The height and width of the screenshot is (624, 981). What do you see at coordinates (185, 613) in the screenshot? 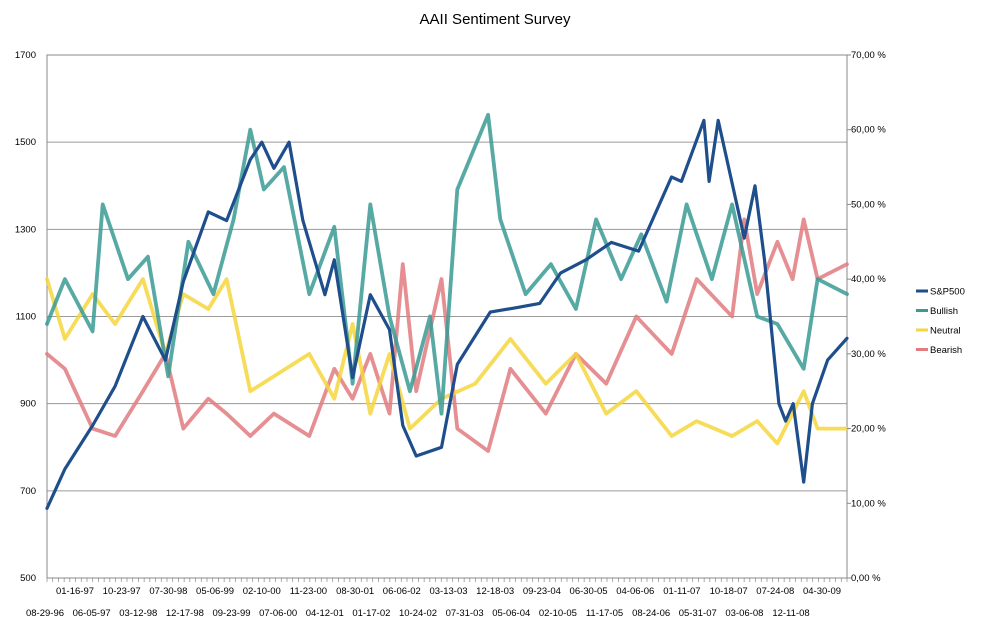
I see `x-tick-label: 12-17-98` at bounding box center [185, 613].